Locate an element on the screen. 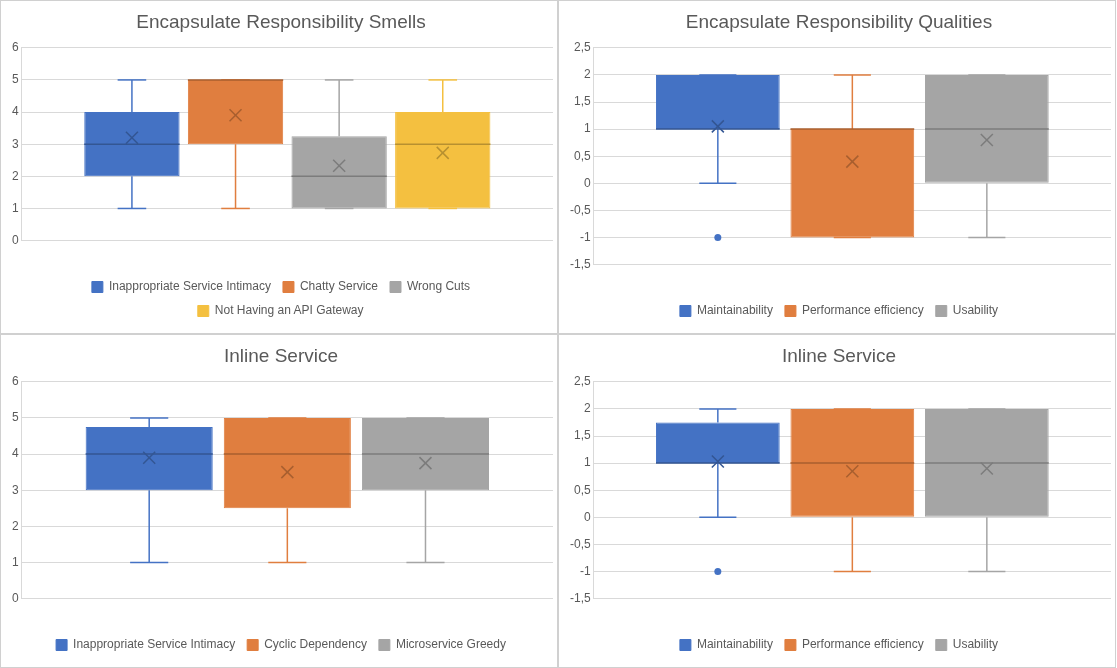  chart-title: Encapsulate Responsibility Qualities is located at coordinates (839, 21).